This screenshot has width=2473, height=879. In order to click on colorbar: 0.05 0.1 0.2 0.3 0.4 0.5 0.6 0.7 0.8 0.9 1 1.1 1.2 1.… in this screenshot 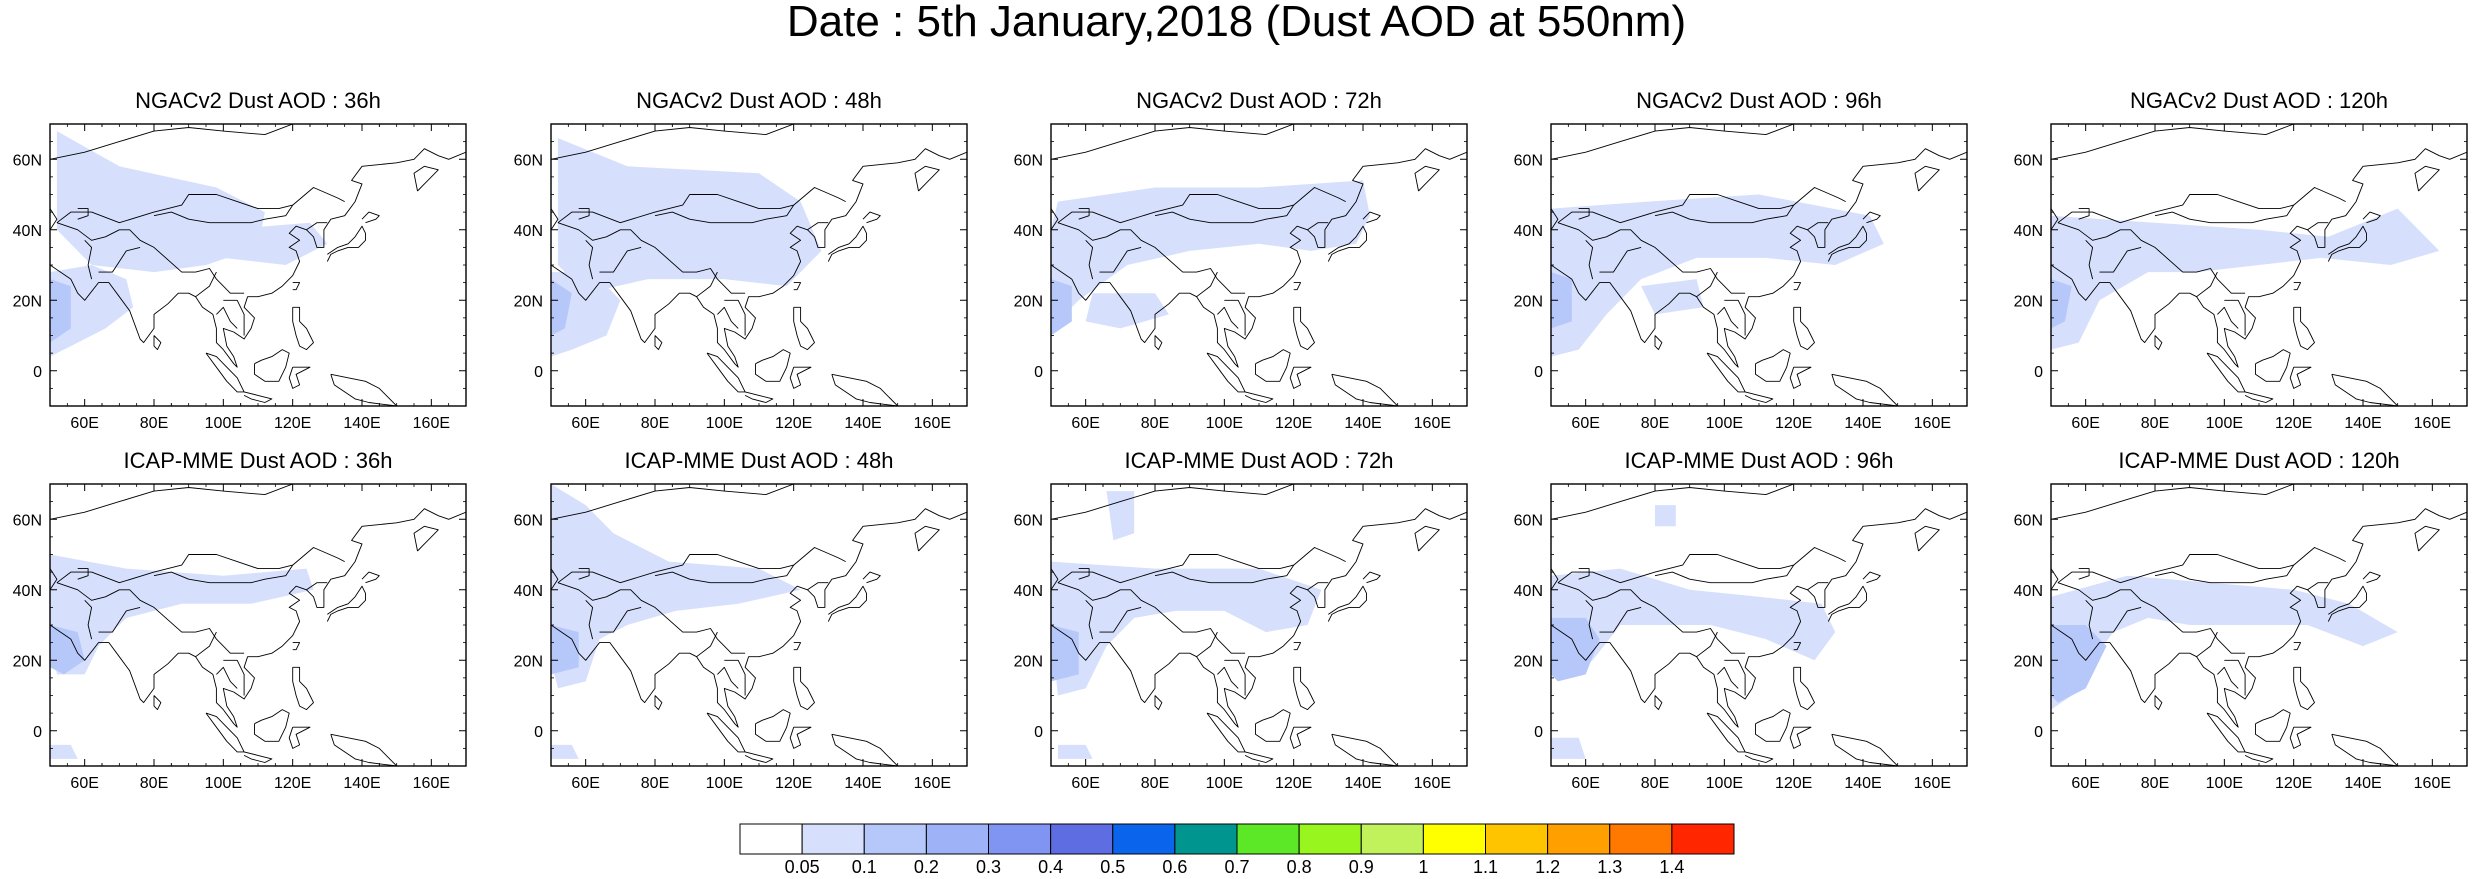, I will do `click(1237, 850)`.